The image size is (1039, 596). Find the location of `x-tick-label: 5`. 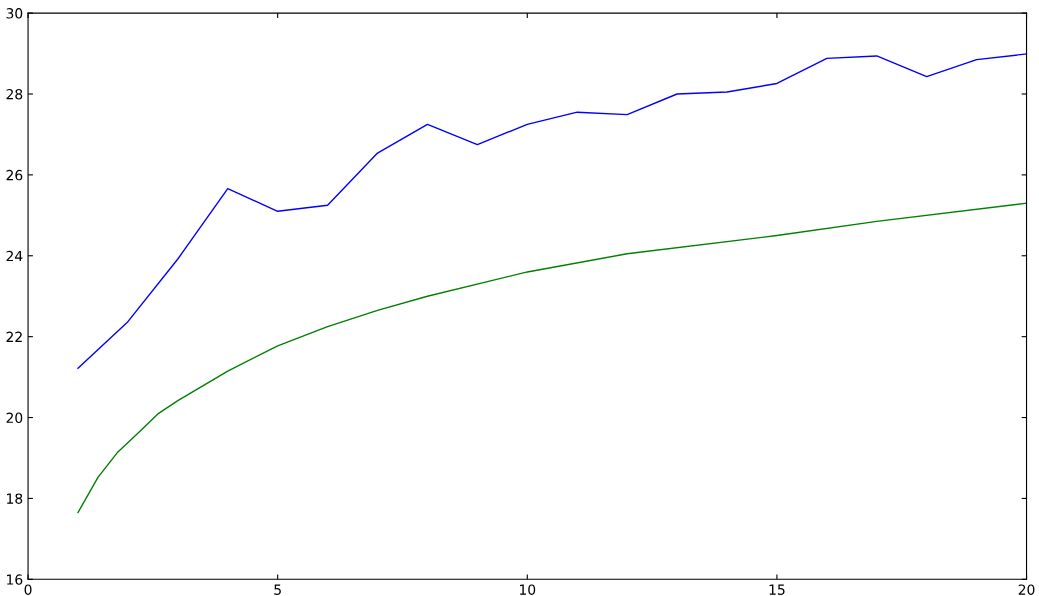

x-tick-label: 5 is located at coordinates (277, 589).